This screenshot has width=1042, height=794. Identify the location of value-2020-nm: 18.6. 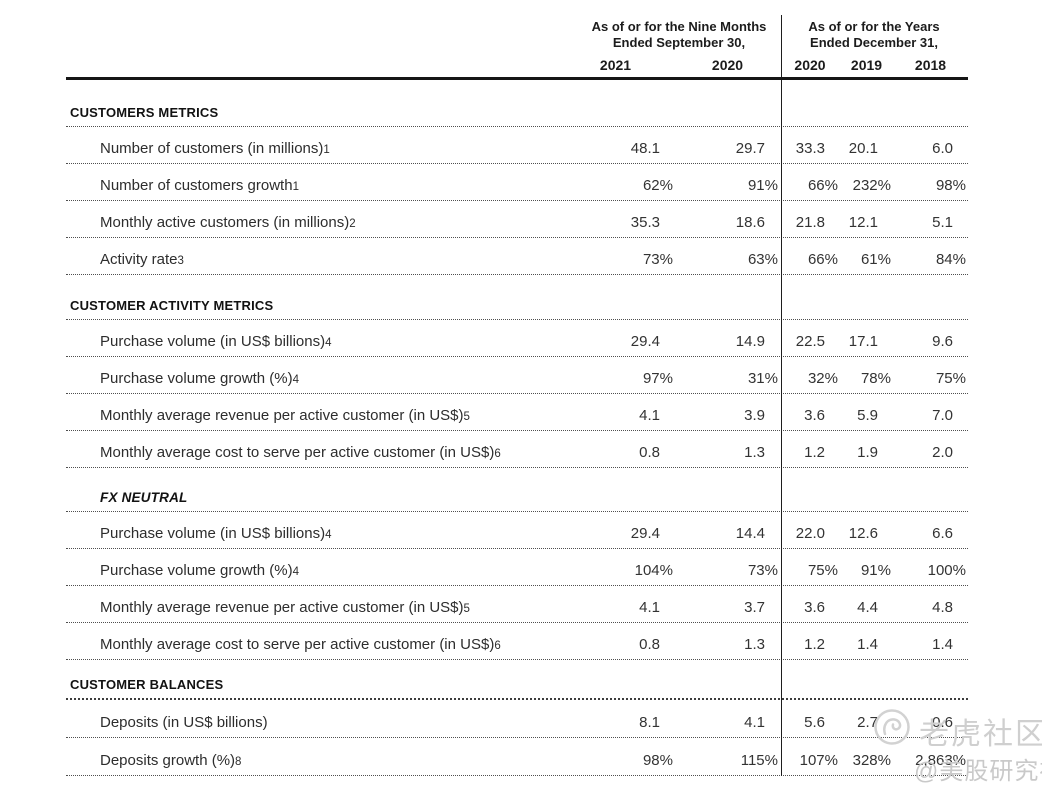
(750, 222).